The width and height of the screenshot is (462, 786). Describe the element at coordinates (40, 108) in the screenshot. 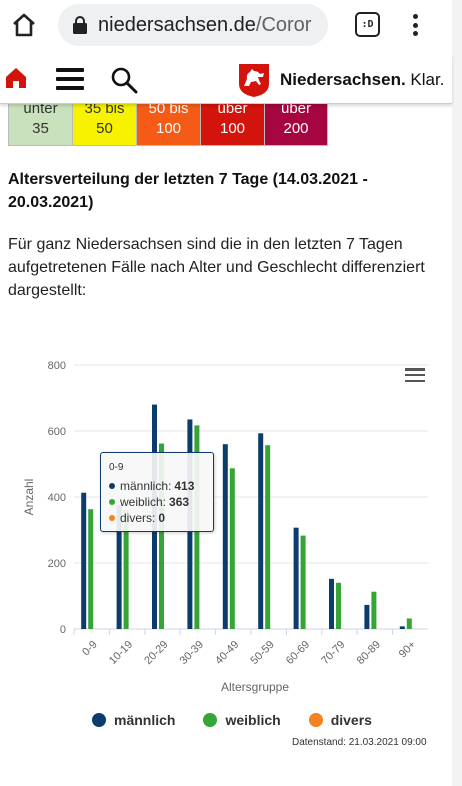

I see `tile-label-top: unter` at that location.